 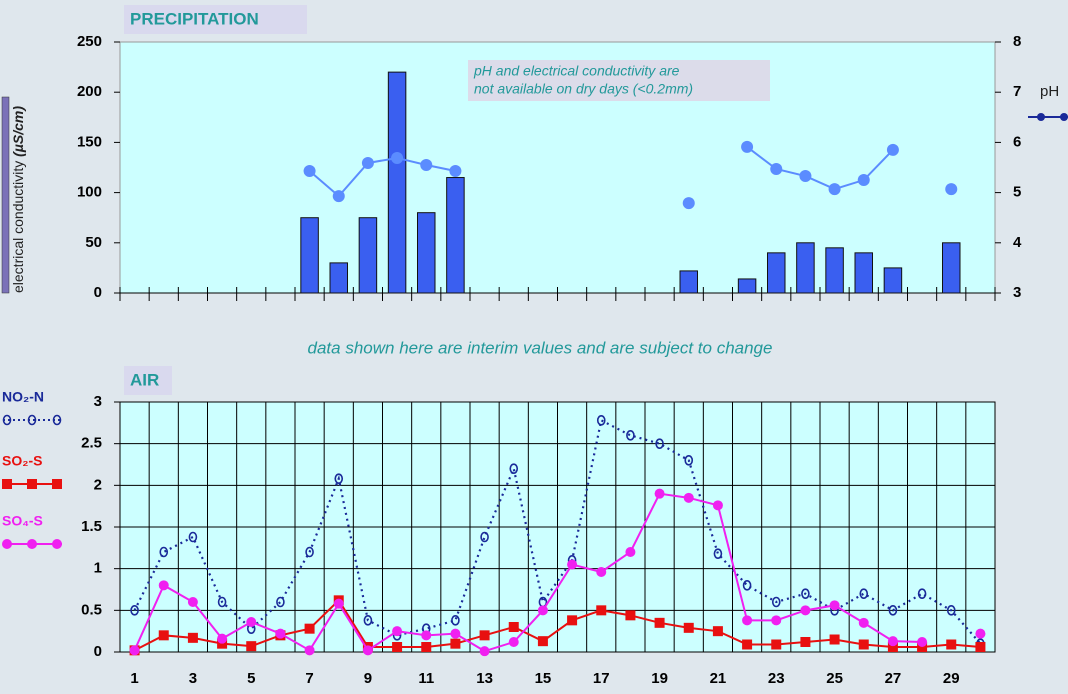 What do you see at coordinates (834, 678) in the screenshot?
I see `x-tick-label: 25` at bounding box center [834, 678].